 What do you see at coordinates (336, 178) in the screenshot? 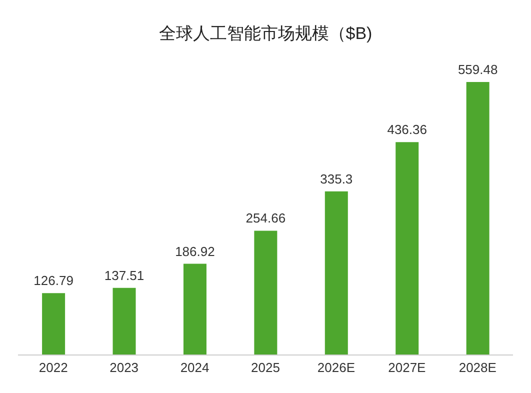
I see `data-label: 335.3` at bounding box center [336, 178].